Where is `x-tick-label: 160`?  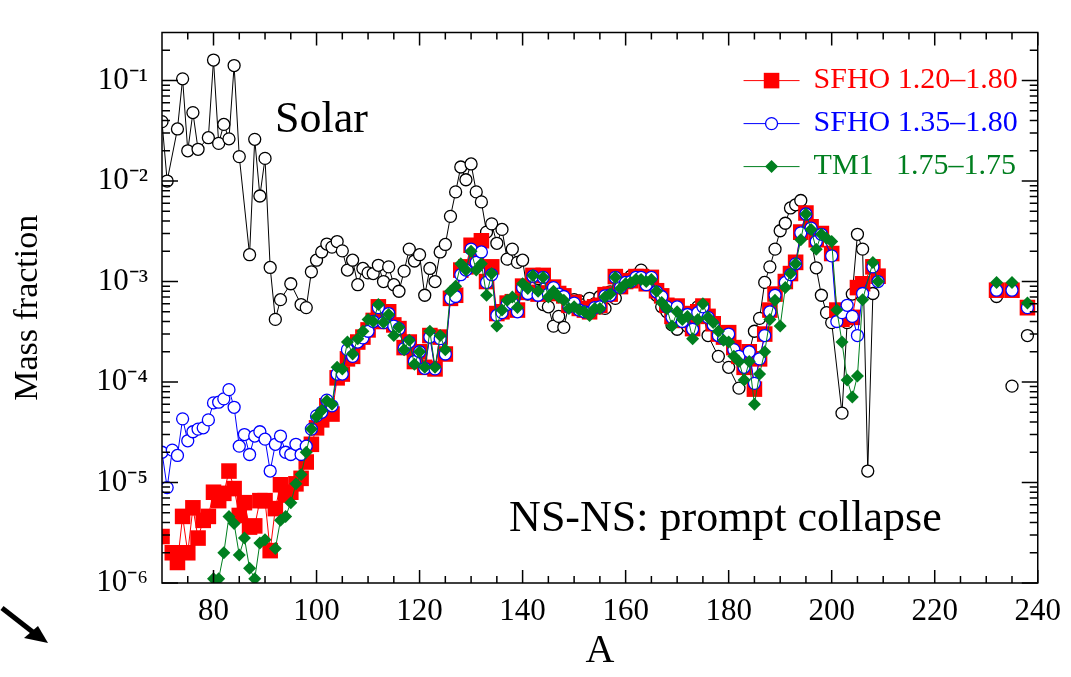
x-tick-label: 160 is located at coordinates (625, 609).